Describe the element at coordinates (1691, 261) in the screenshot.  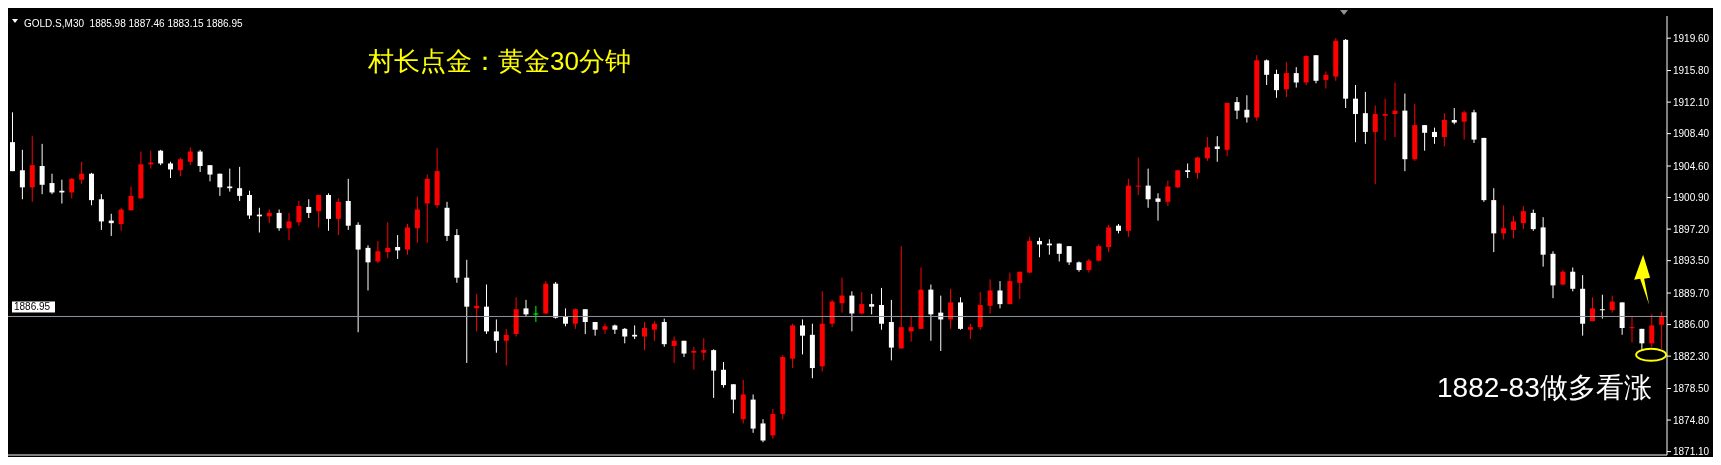
I see `y-tick-label: 1893.50` at that location.